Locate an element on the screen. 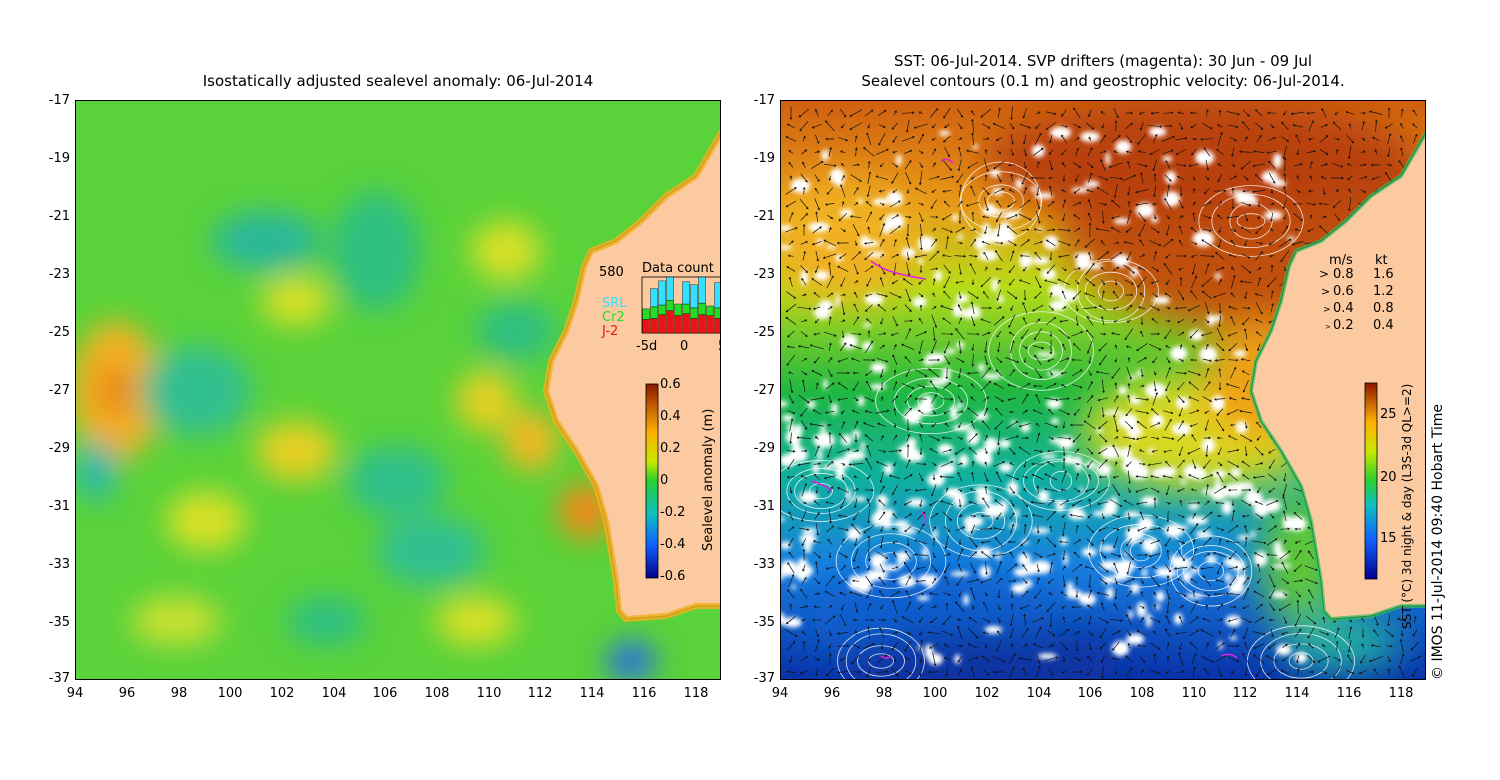  right-x-tick: 94 is located at coordinates (780, 693).